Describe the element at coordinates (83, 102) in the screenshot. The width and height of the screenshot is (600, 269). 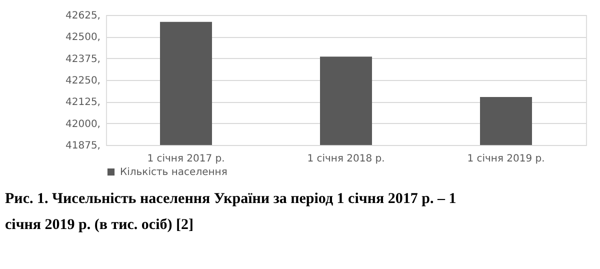
I see `y-tick-label: 42125,` at that location.